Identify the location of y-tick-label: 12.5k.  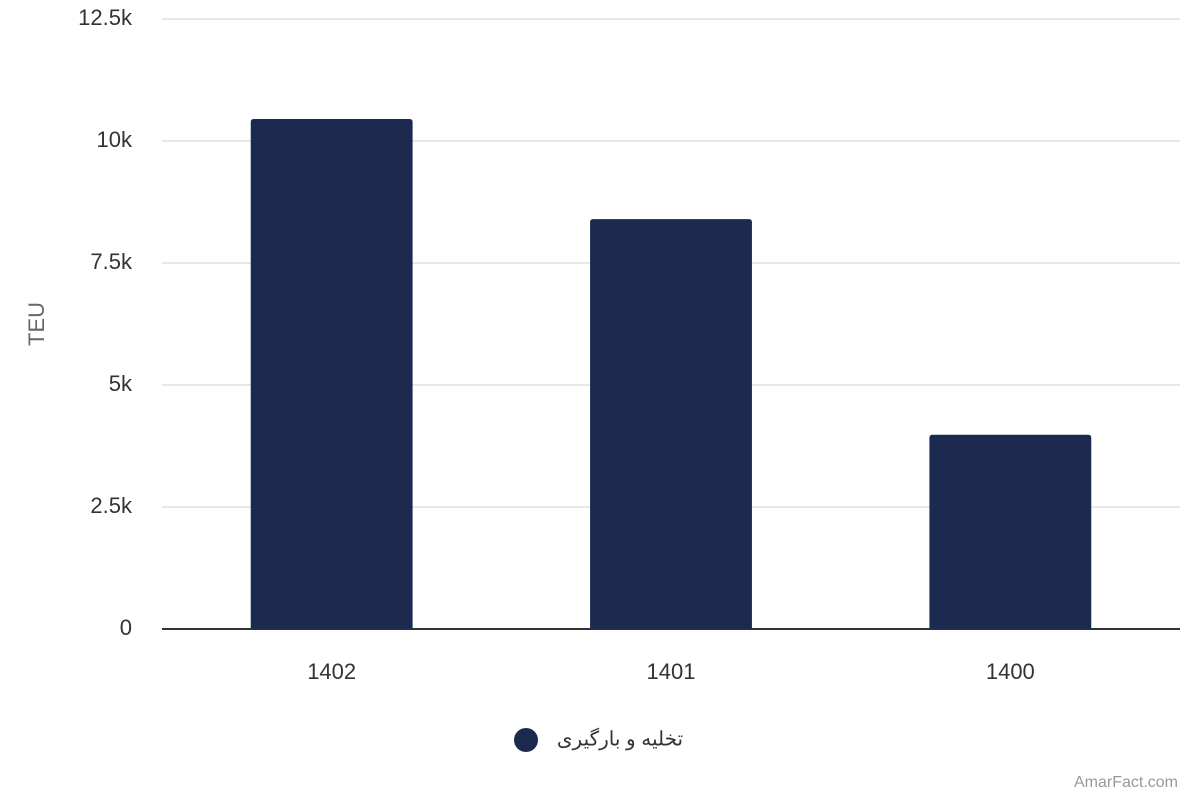
(105, 17).